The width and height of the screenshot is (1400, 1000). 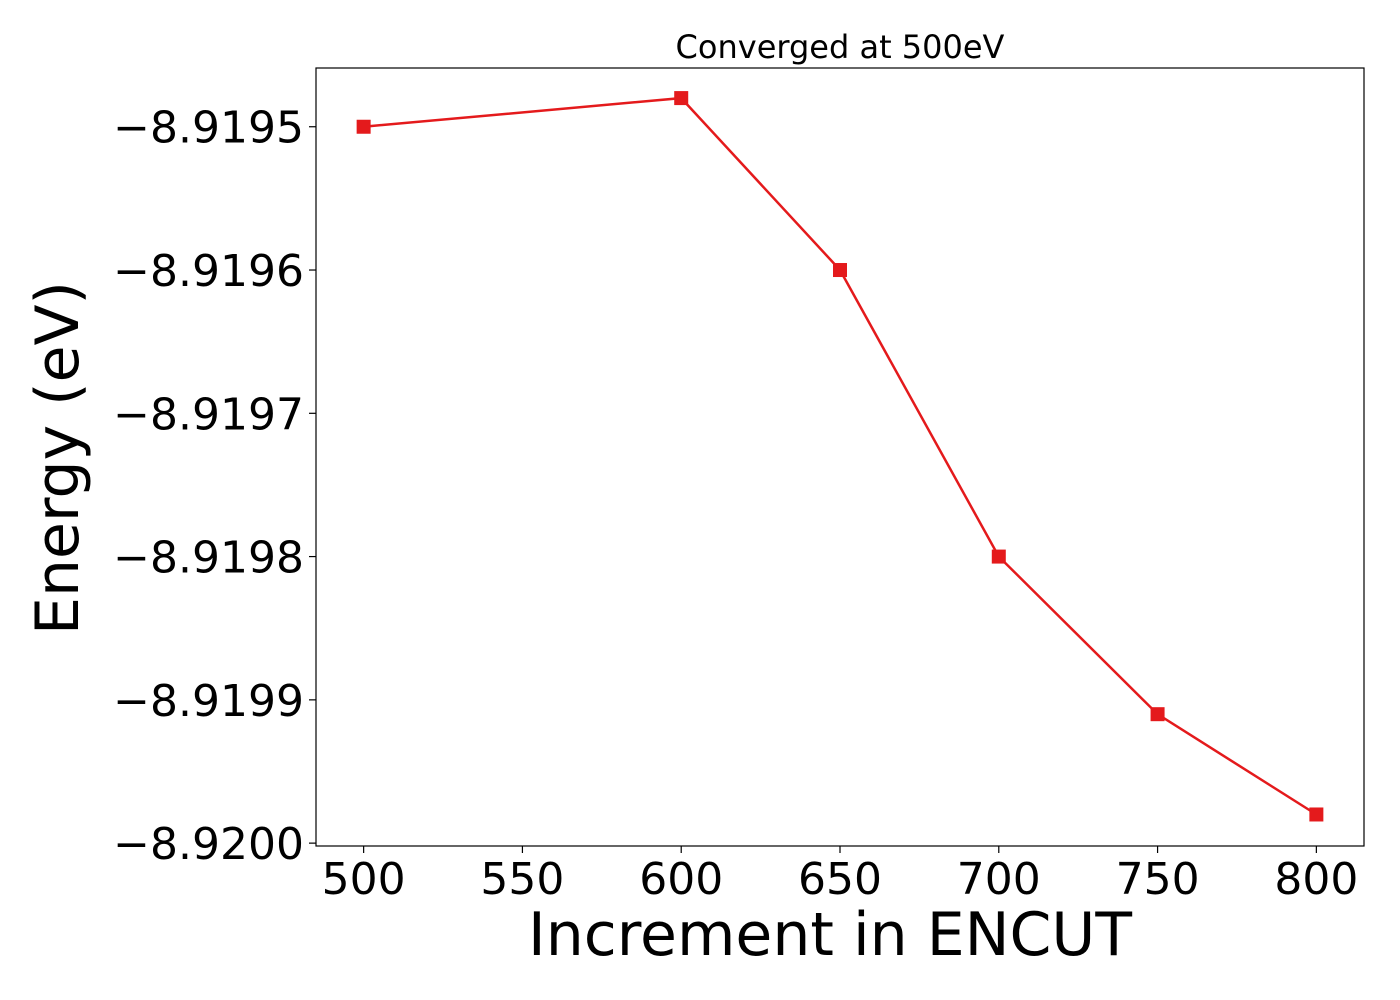 I want to click on x-tick-label: 600, so click(x=681, y=879).